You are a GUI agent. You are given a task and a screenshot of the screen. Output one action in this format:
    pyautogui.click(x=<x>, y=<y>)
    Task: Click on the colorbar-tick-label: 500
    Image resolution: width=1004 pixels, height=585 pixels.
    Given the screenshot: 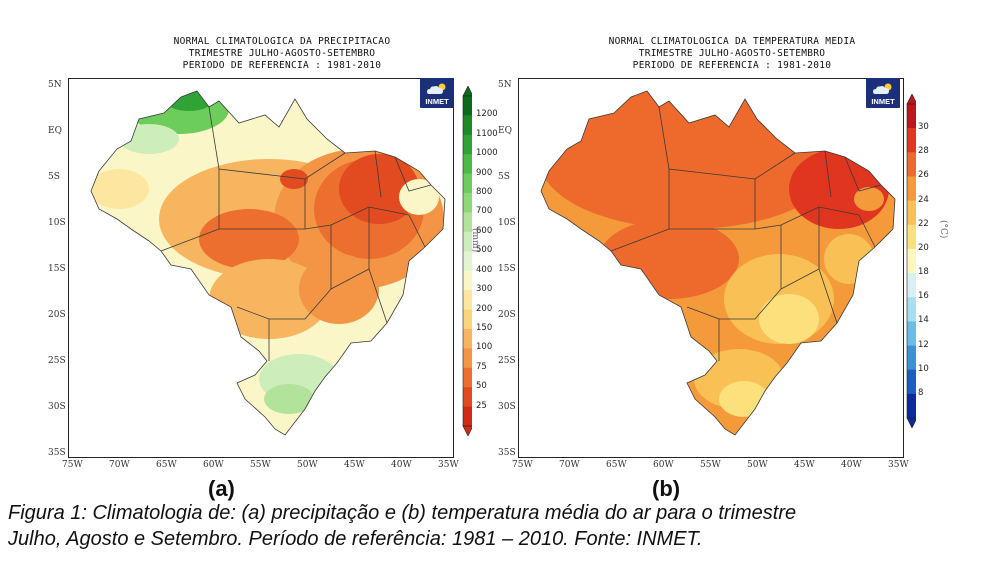 What is the action you would take?
    pyautogui.click(x=484, y=250)
    